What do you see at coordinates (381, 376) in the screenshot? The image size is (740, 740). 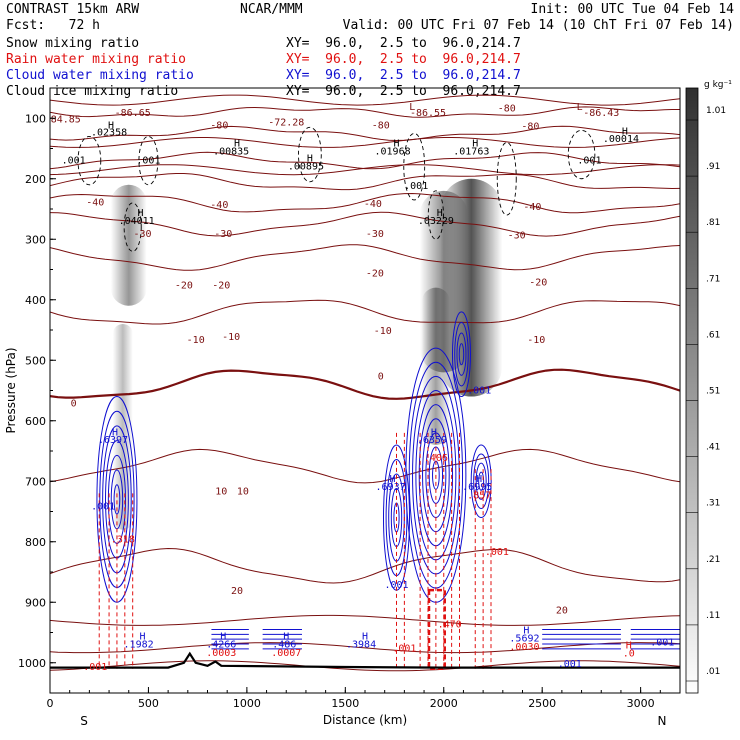 I see `isotherm-label-26: 0` at bounding box center [381, 376].